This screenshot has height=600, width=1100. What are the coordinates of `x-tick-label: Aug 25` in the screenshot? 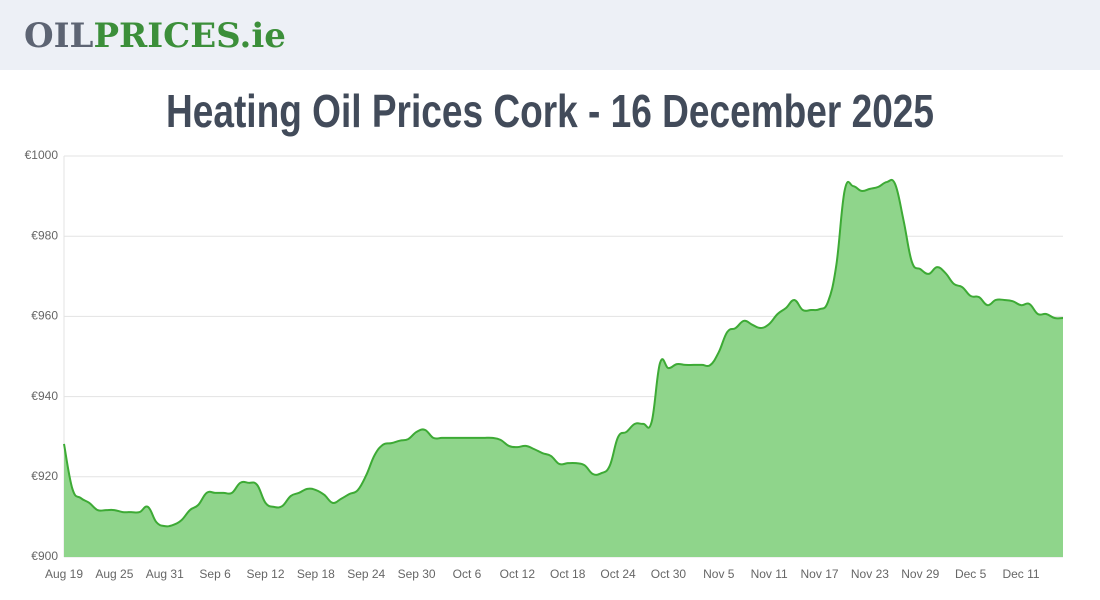 It's located at (114, 574).